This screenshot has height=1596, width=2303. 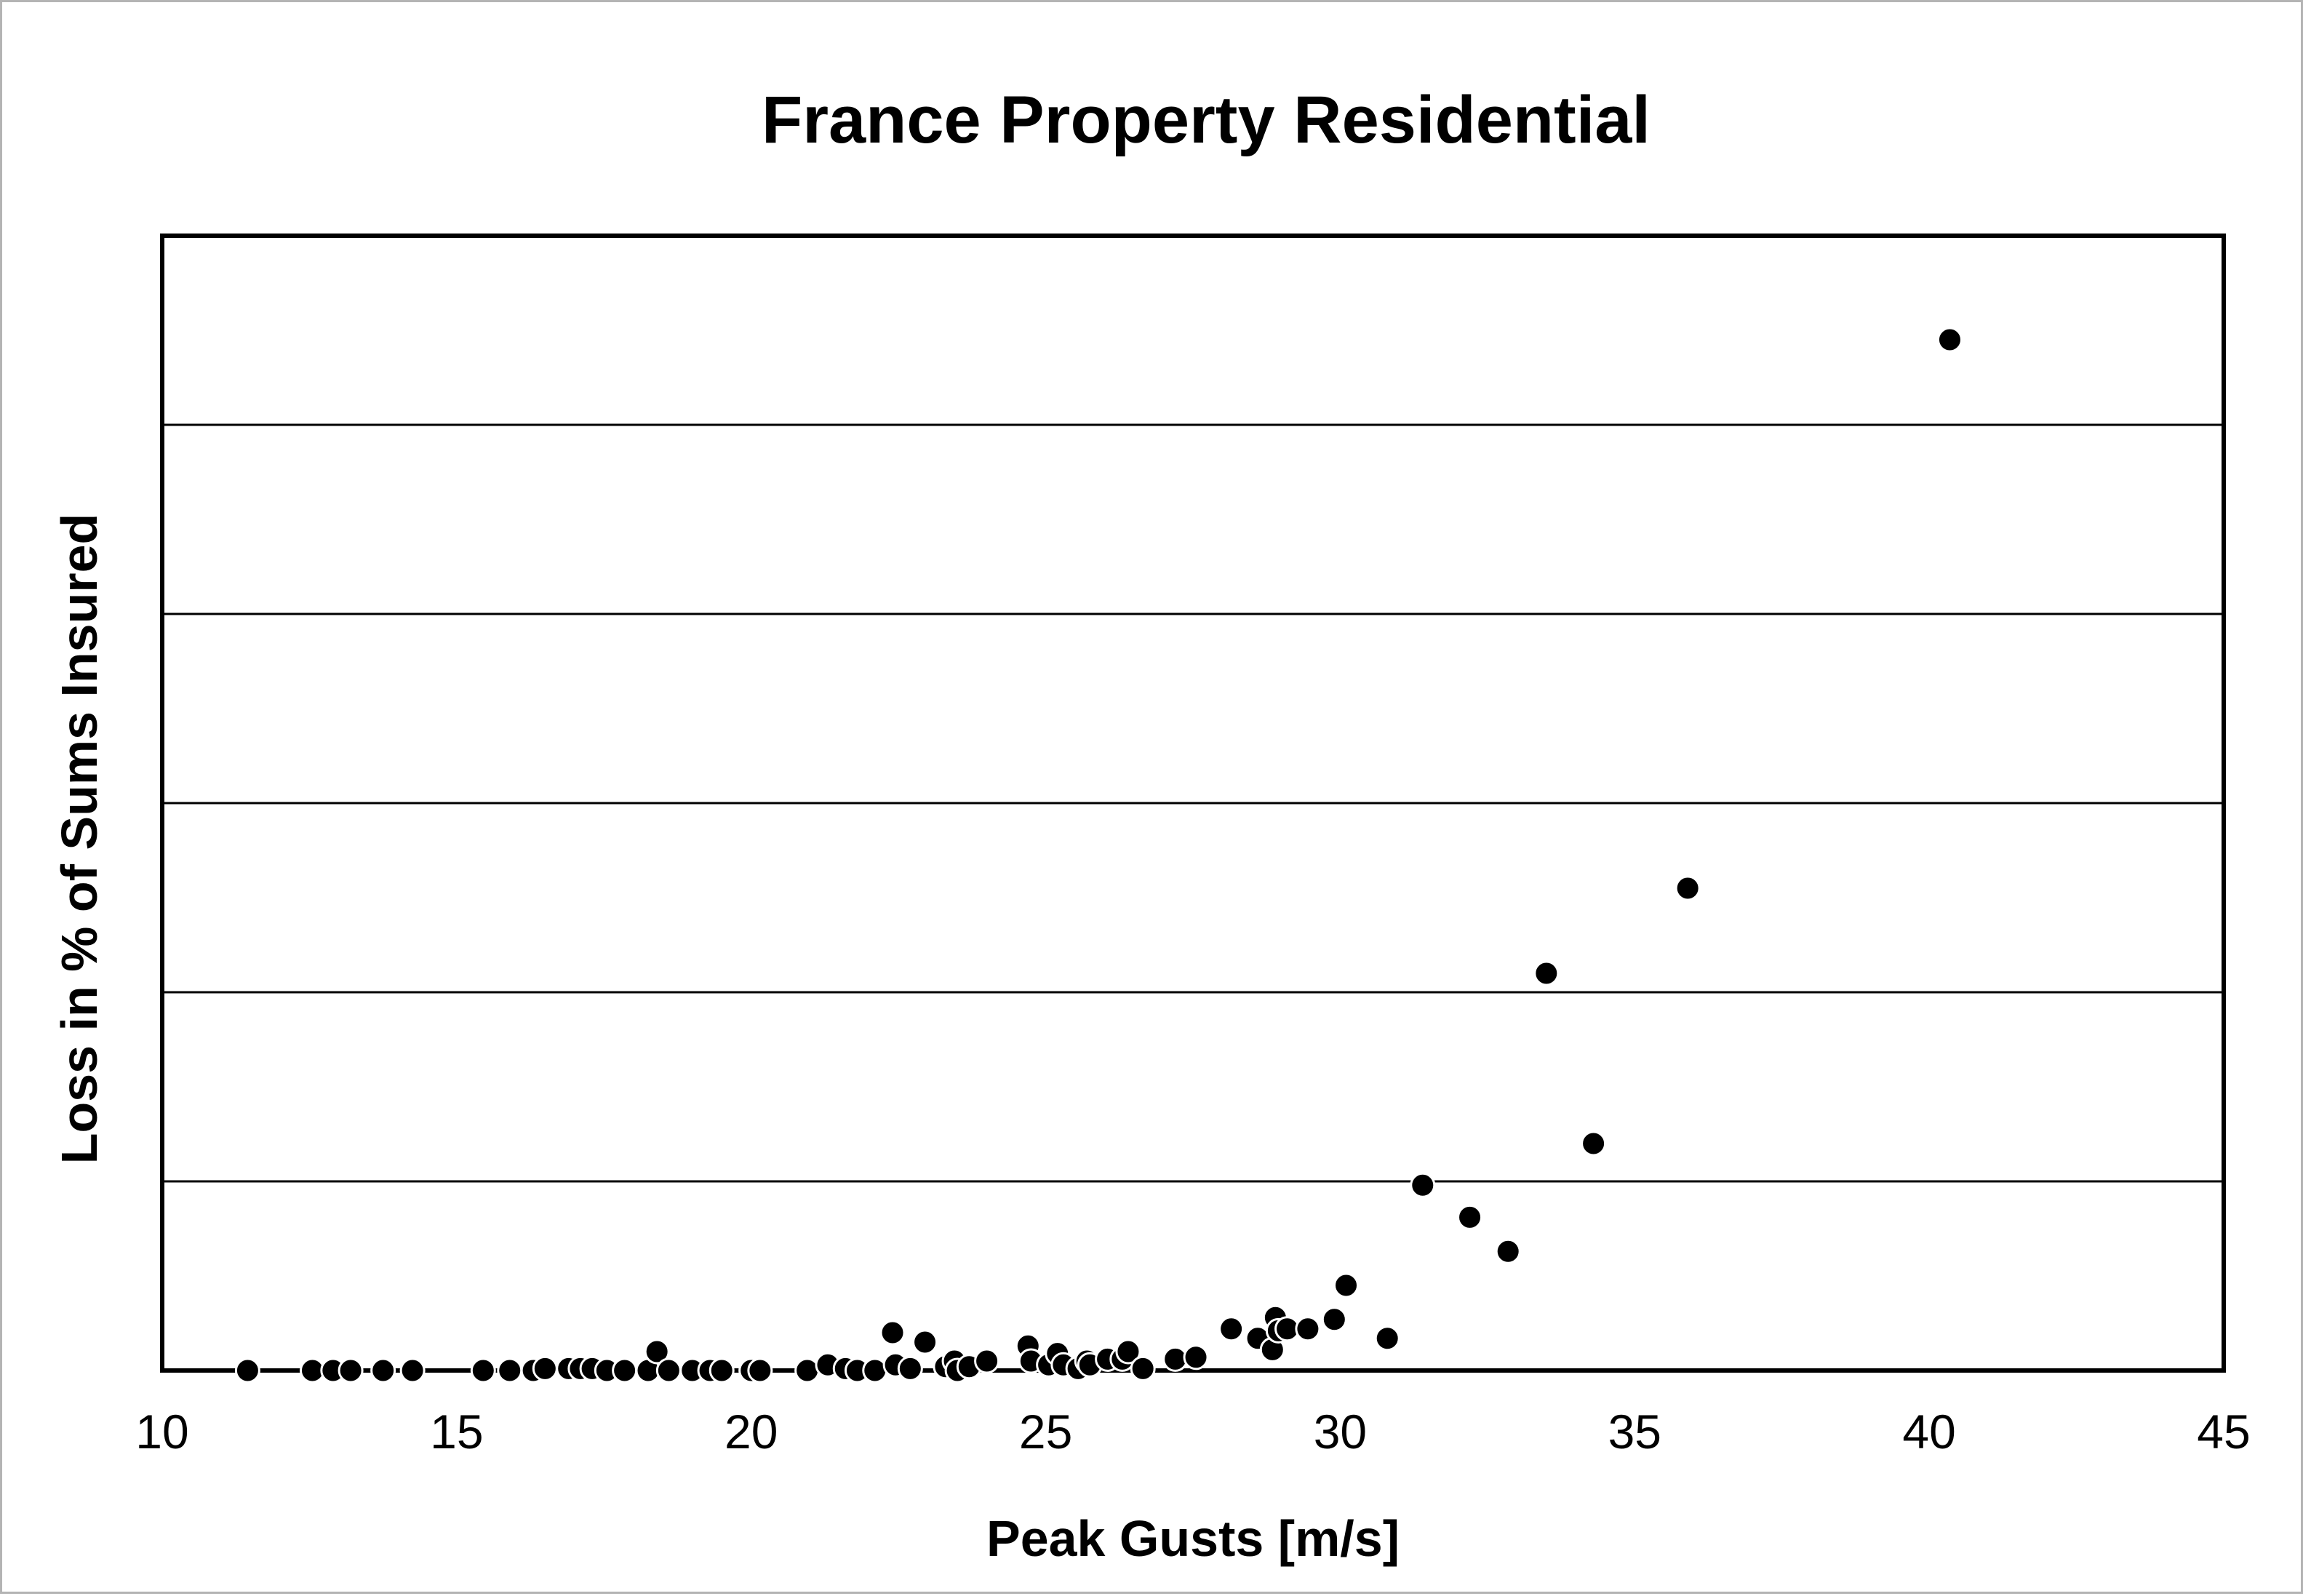 I want to click on x-tick-label: 20, so click(x=751, y=1432).